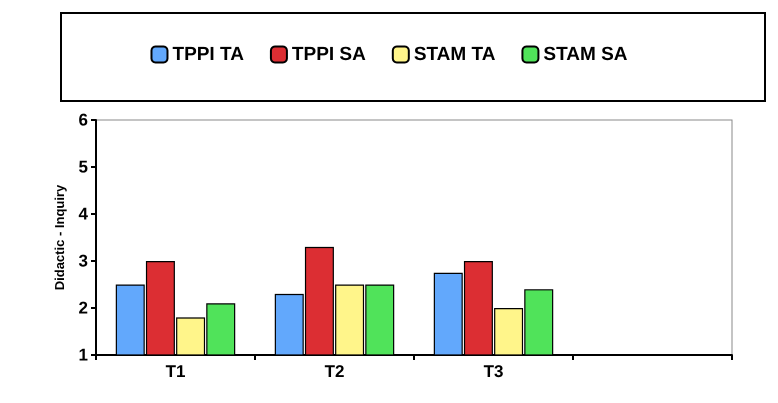  What do you see at coordinates (83, 120) in the screenshot?
I see `y-tick-label: 6` at bounding box center [83, 120].